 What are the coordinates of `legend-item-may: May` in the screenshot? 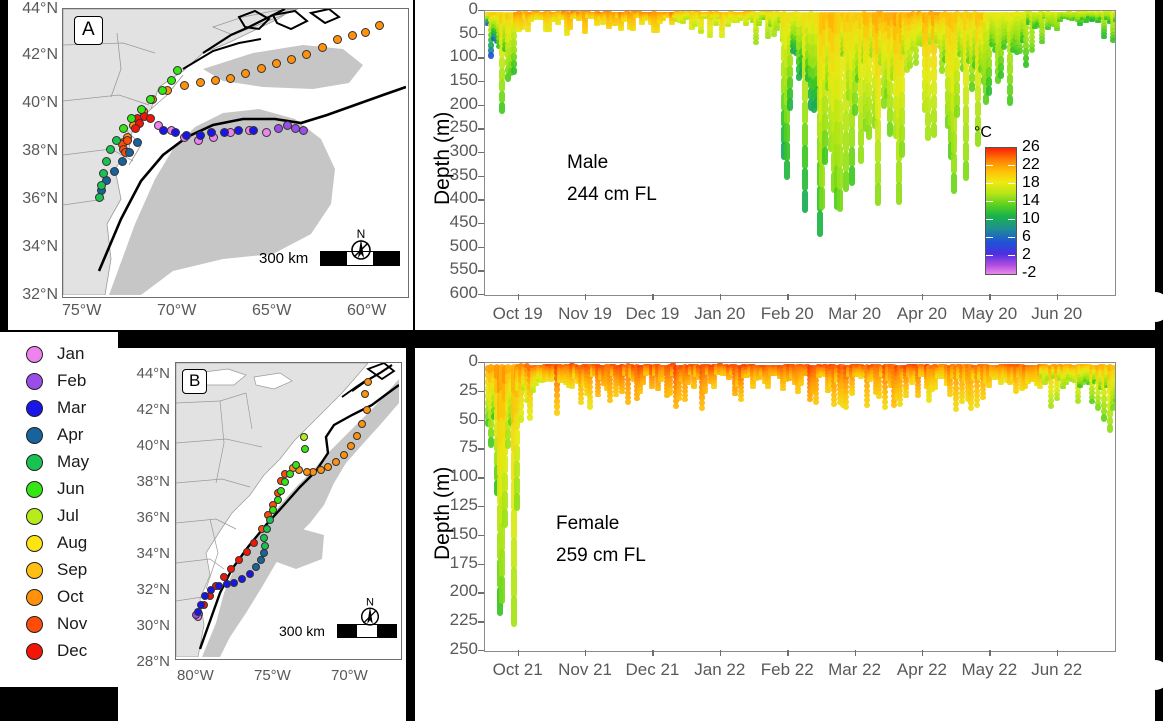 It's located at (57, 462).